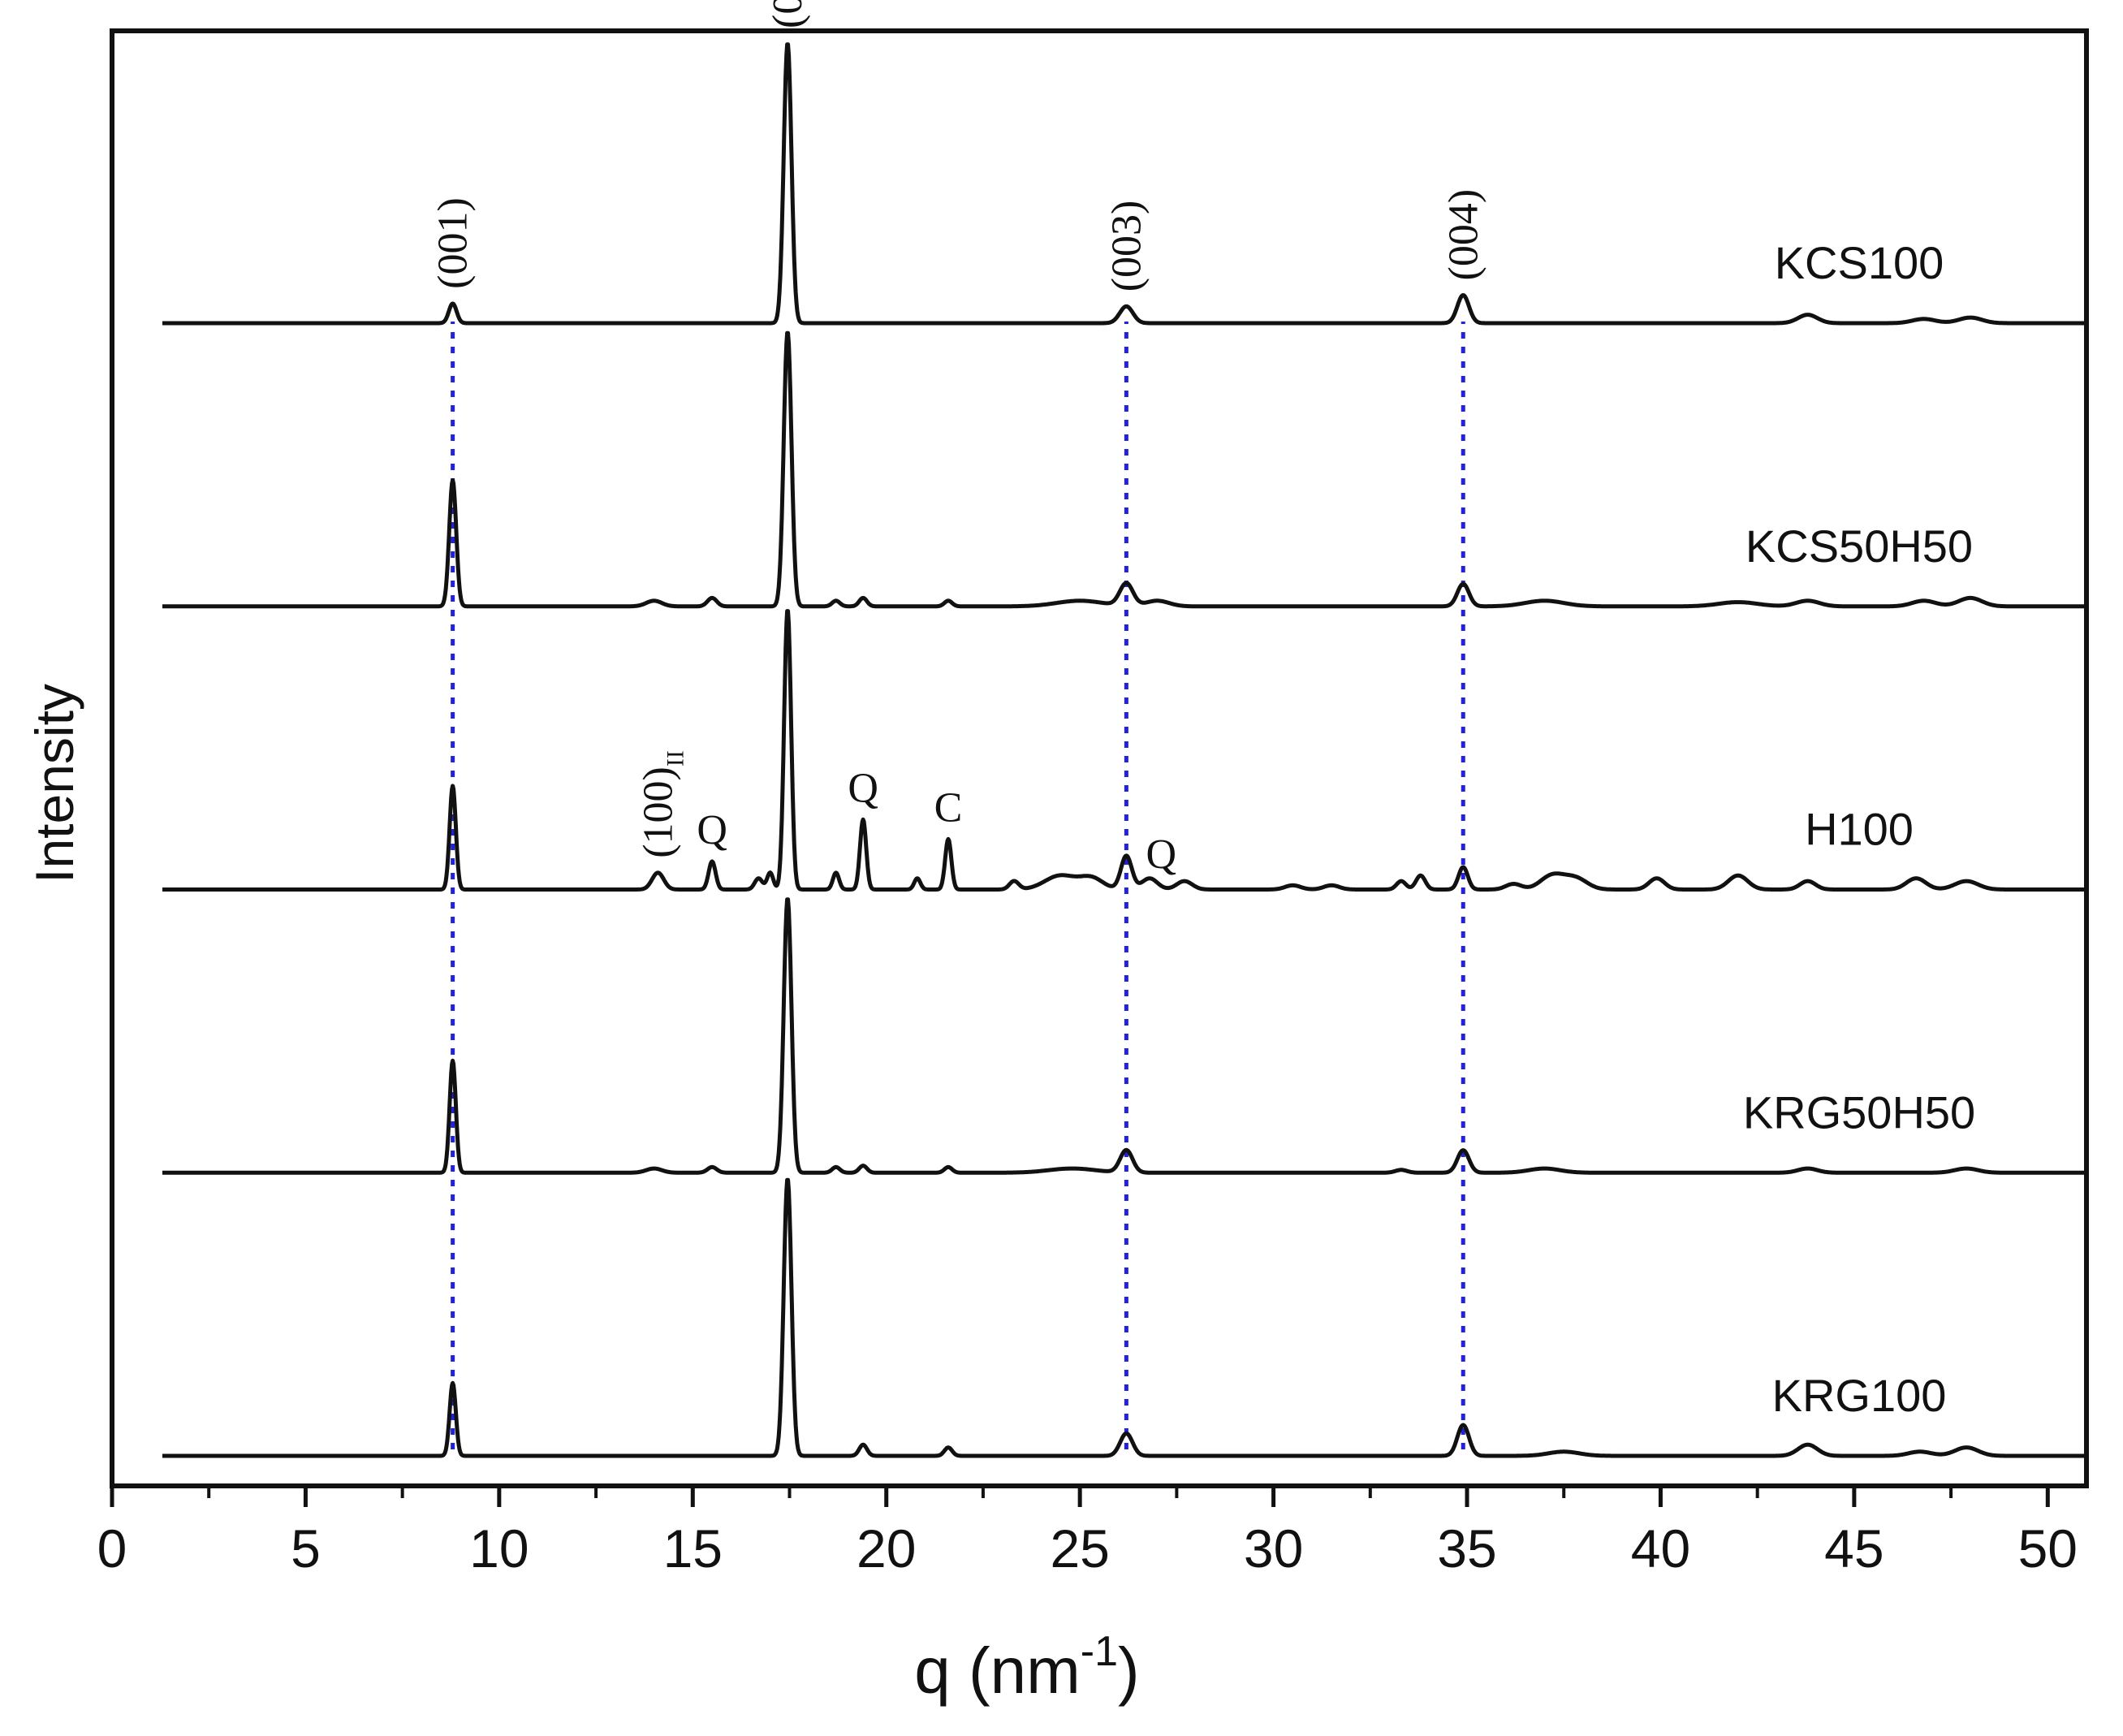 This screenshot has height=1736, width=2123. What do you see at coordinates (886, 1548) in the screenshot?
I see `x-tick-label-20: 20` at bounding box center [886, 1548].